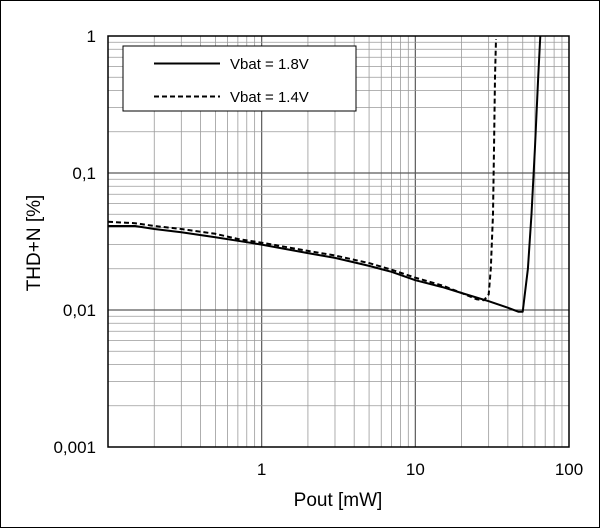 The image size is (600, 528). What do you see at coordinates (338, 500) in the screenshot?
I see `x-axis-title: Pout [mW]` at bounding box center [338, 500].